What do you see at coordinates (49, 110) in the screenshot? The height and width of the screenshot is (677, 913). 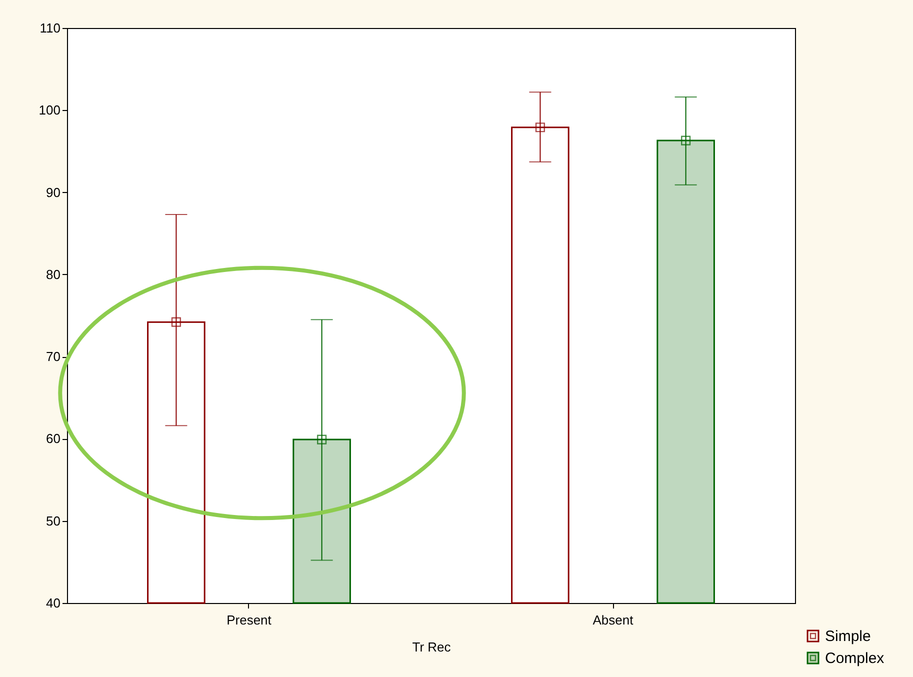 I see `y-tick-label: 100` at bounding box center [49, 110].